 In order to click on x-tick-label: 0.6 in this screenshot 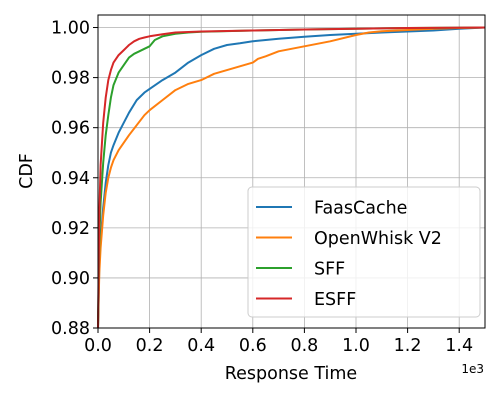, I will do `click(253, 346)`.